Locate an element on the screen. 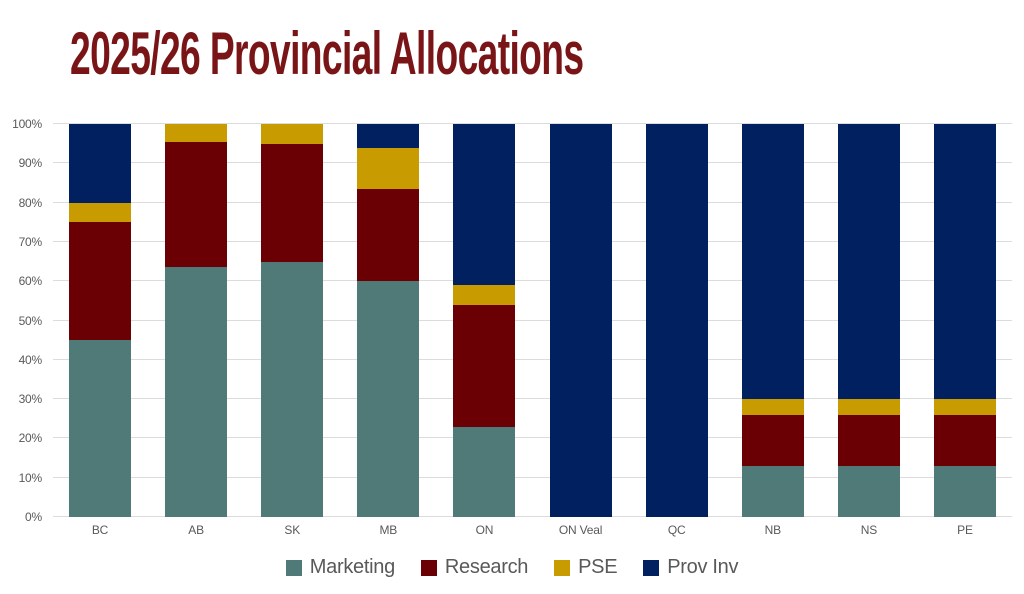 The width and height of the screenshot is (1024, 594). bar-mb is located at coordinates (388, 320).